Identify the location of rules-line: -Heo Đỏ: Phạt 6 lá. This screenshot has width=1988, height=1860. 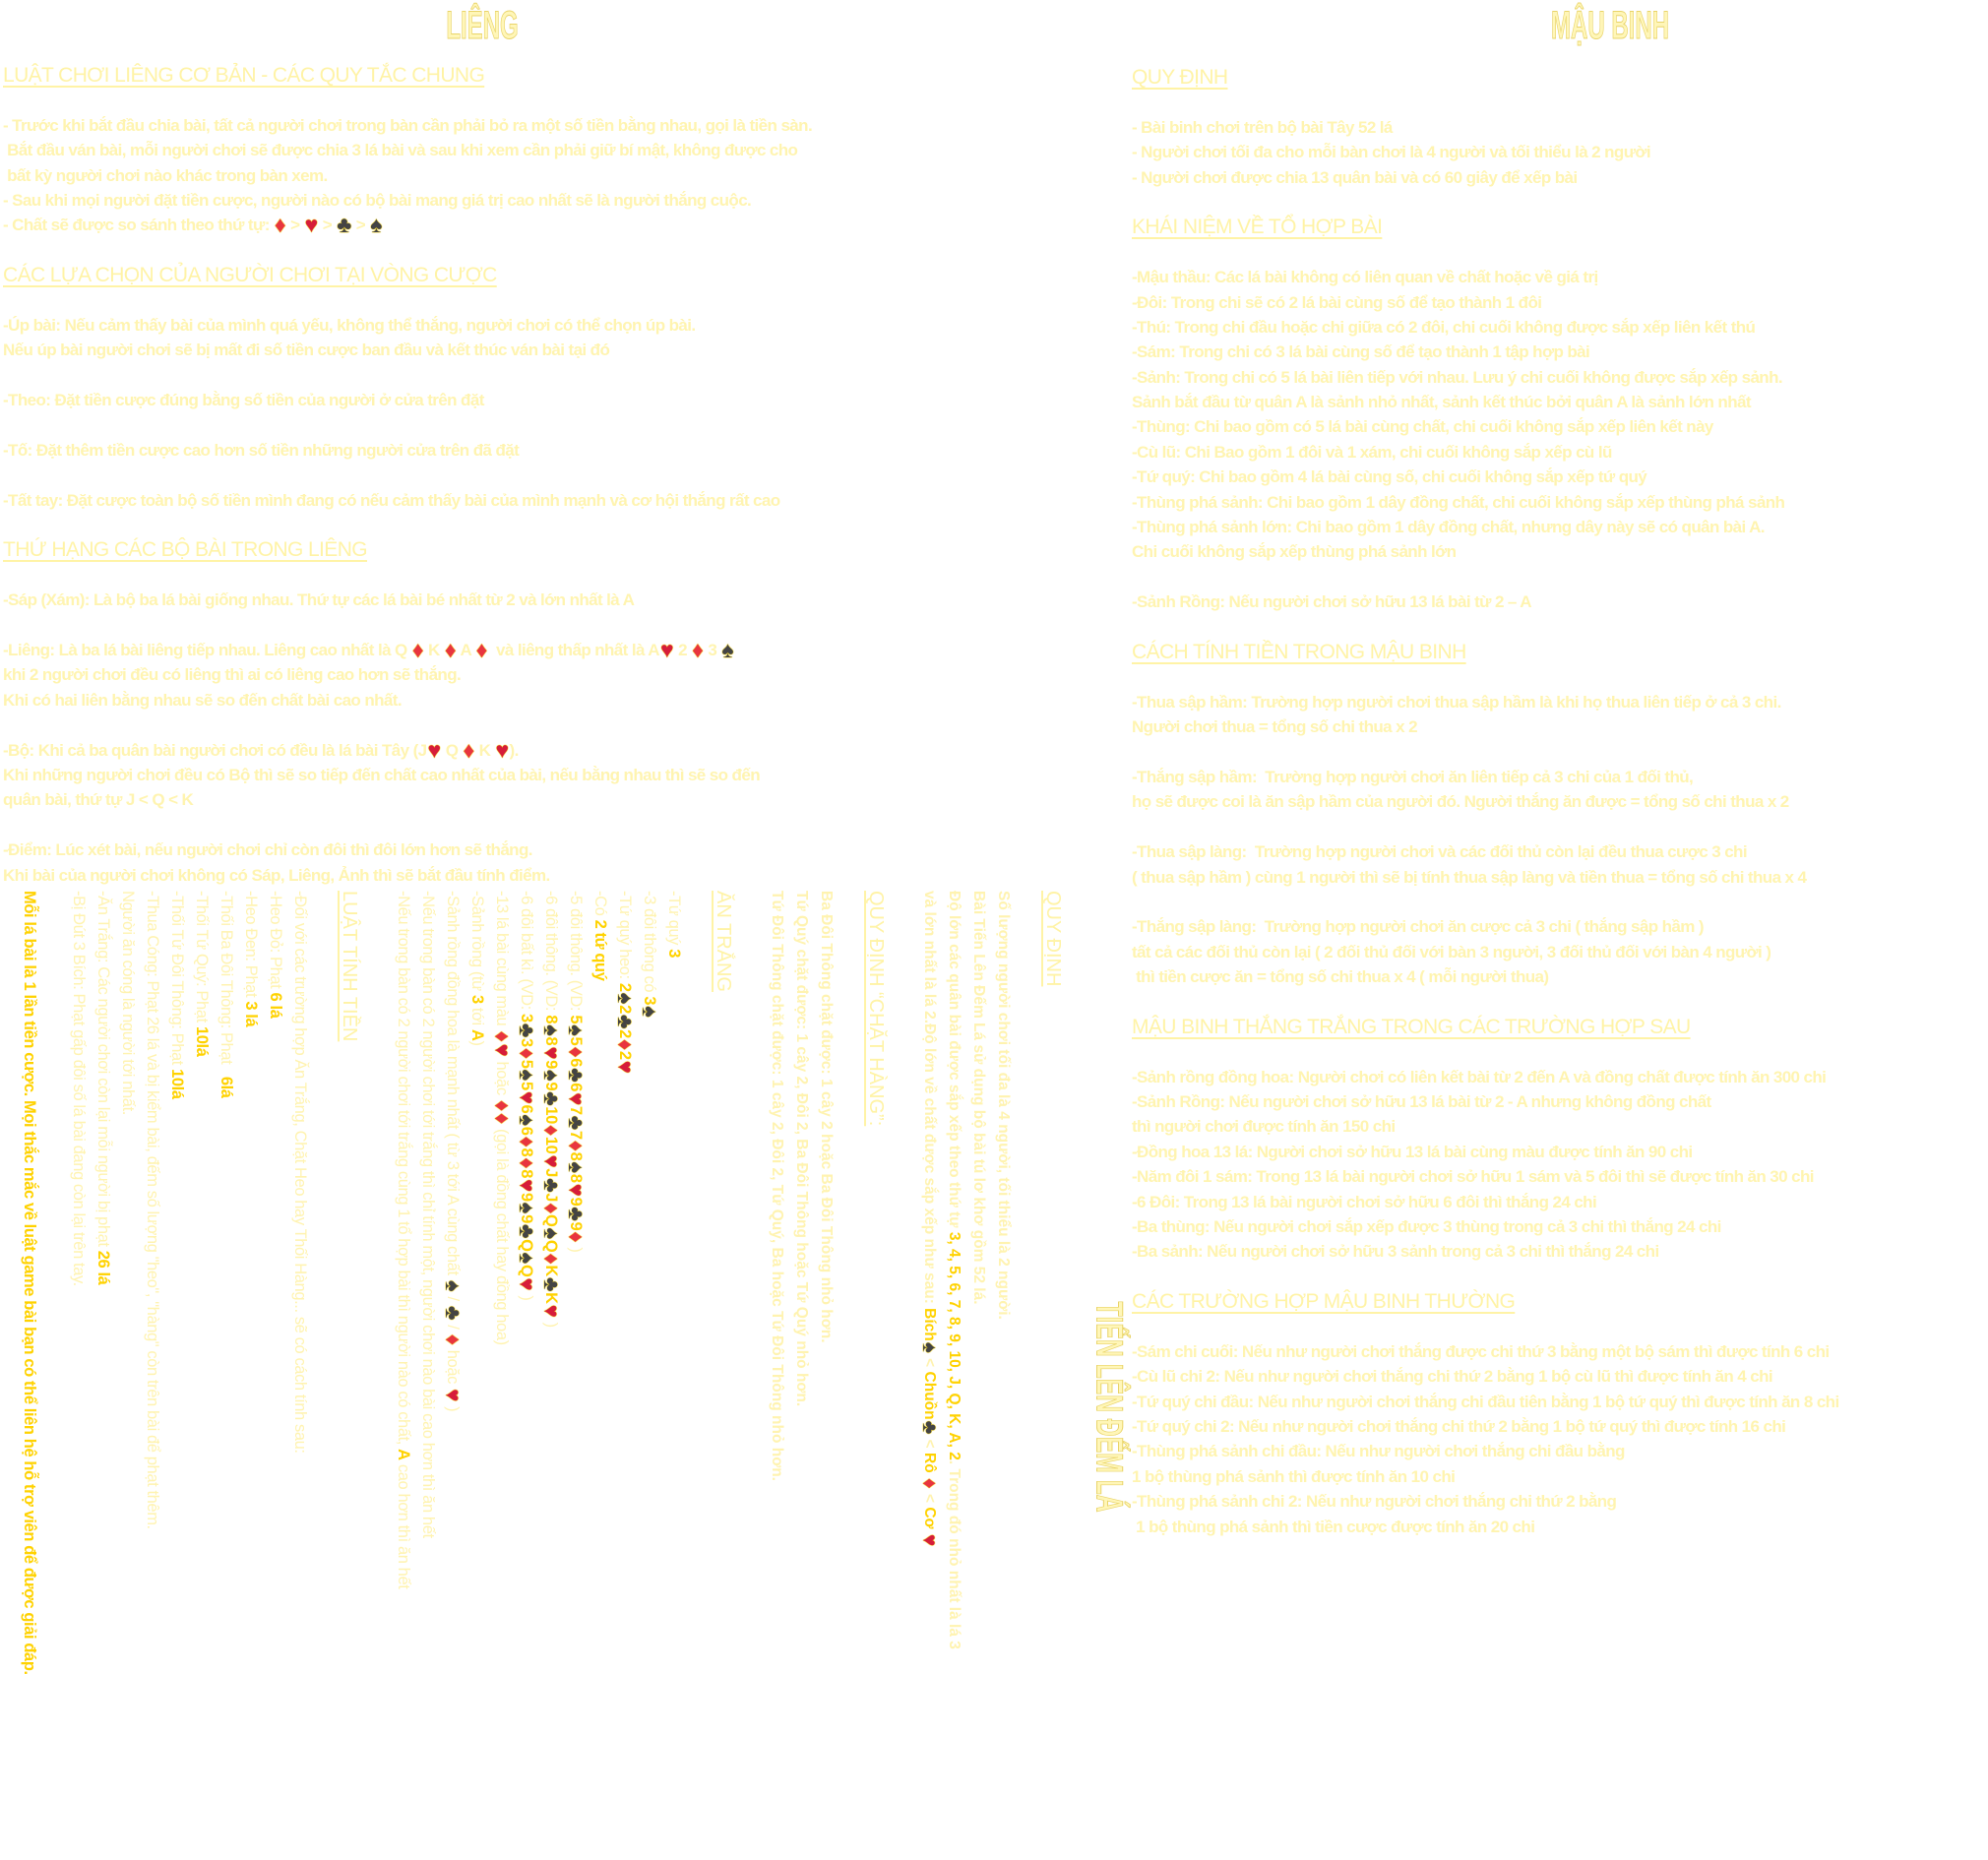
(275, 1375).